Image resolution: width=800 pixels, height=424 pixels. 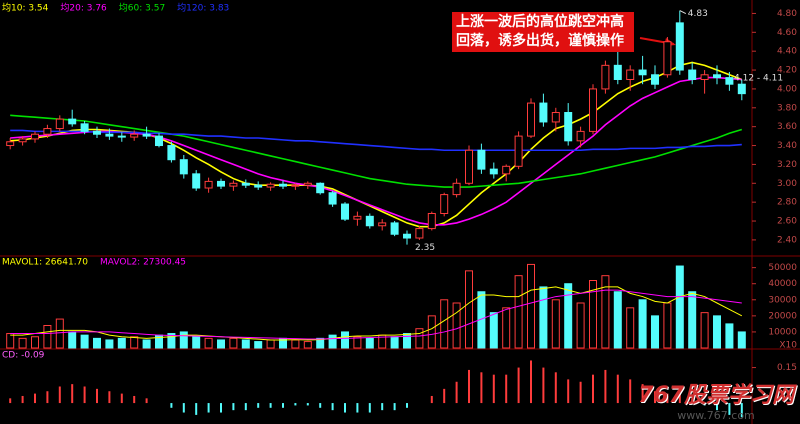 What do you see at coordinates (782, 332) in the screenshot?
I see `y-tick-label: 10000` at bounding box center [782, 332].